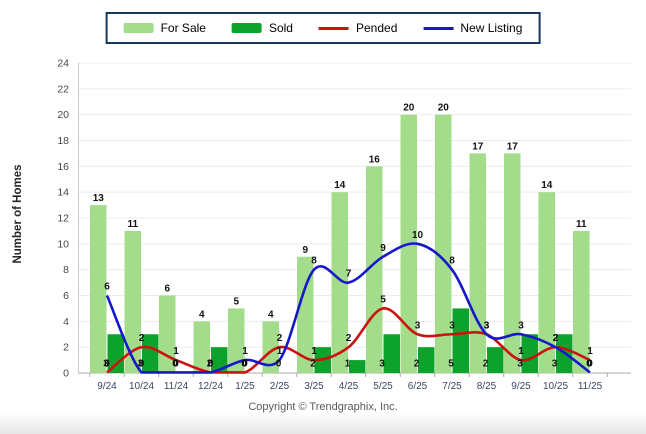 The image size is (646, 434). Describe the element at coordinates (63, 193) in the screenshot. I see `y-tick-label: 14` at that location.